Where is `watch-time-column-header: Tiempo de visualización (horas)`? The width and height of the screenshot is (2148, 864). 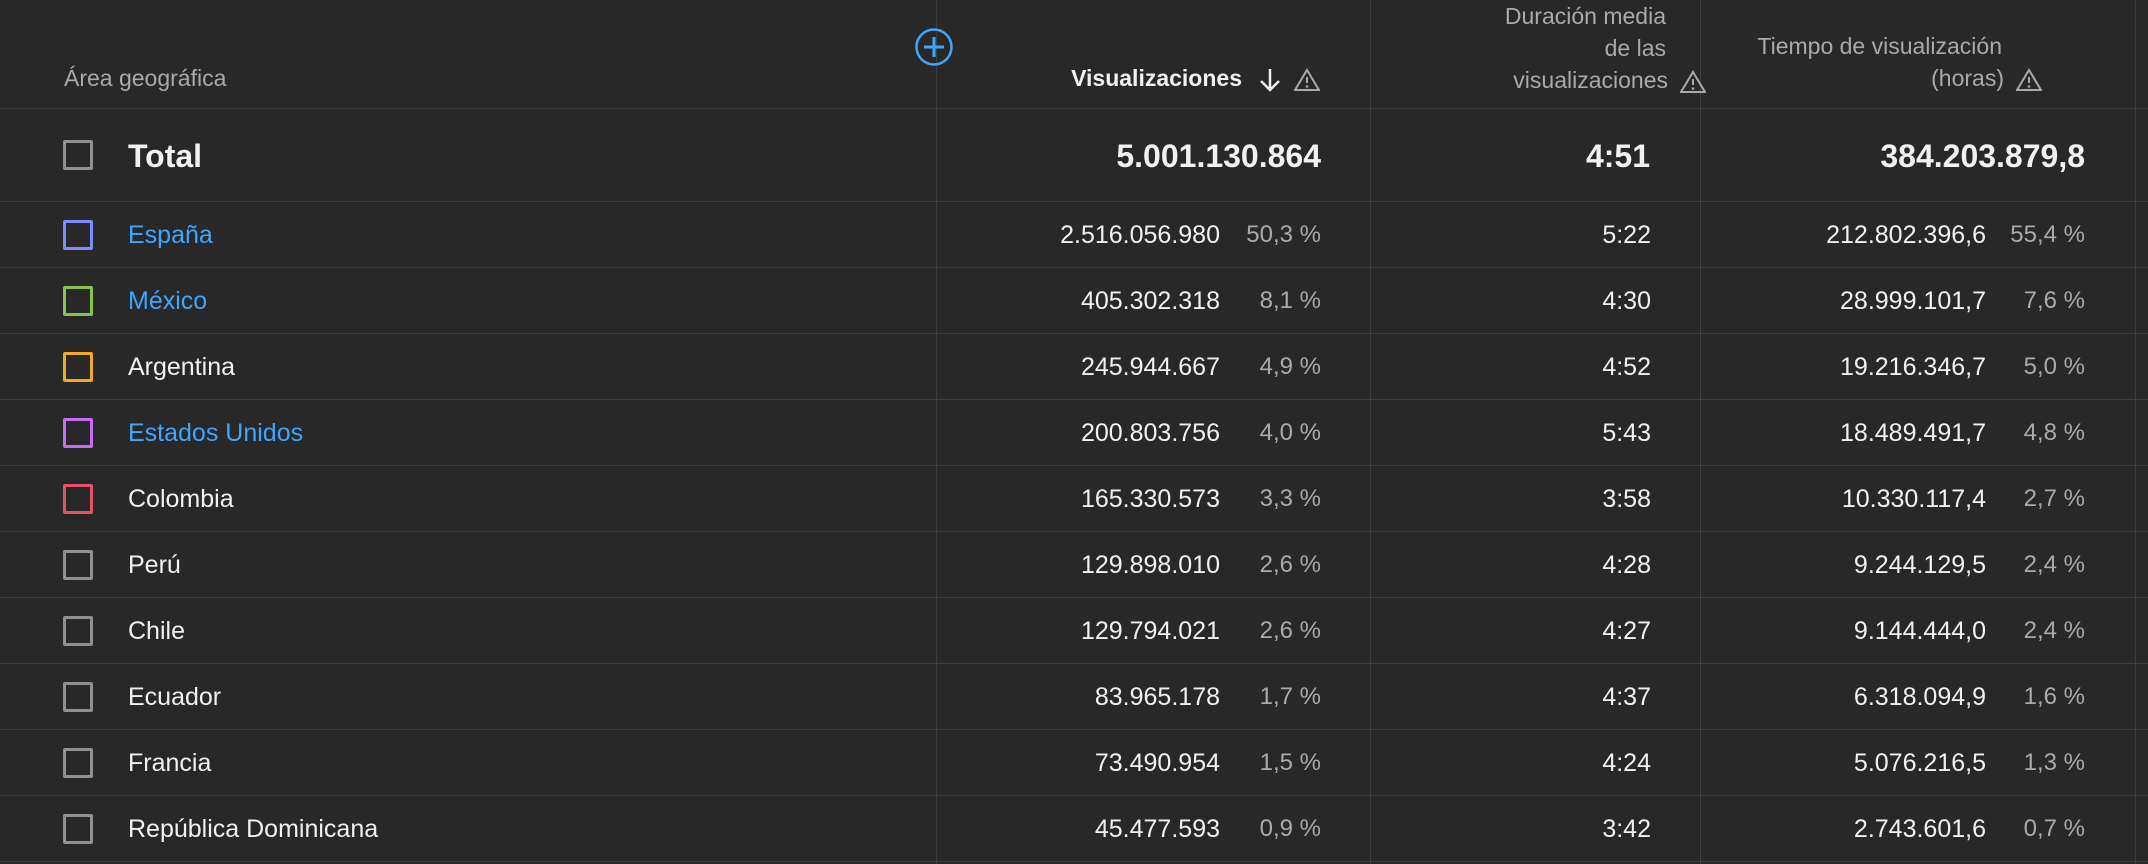 watch-time-column-header: Tiempo de visualización (horas) is located at coordinates (1899, 62).